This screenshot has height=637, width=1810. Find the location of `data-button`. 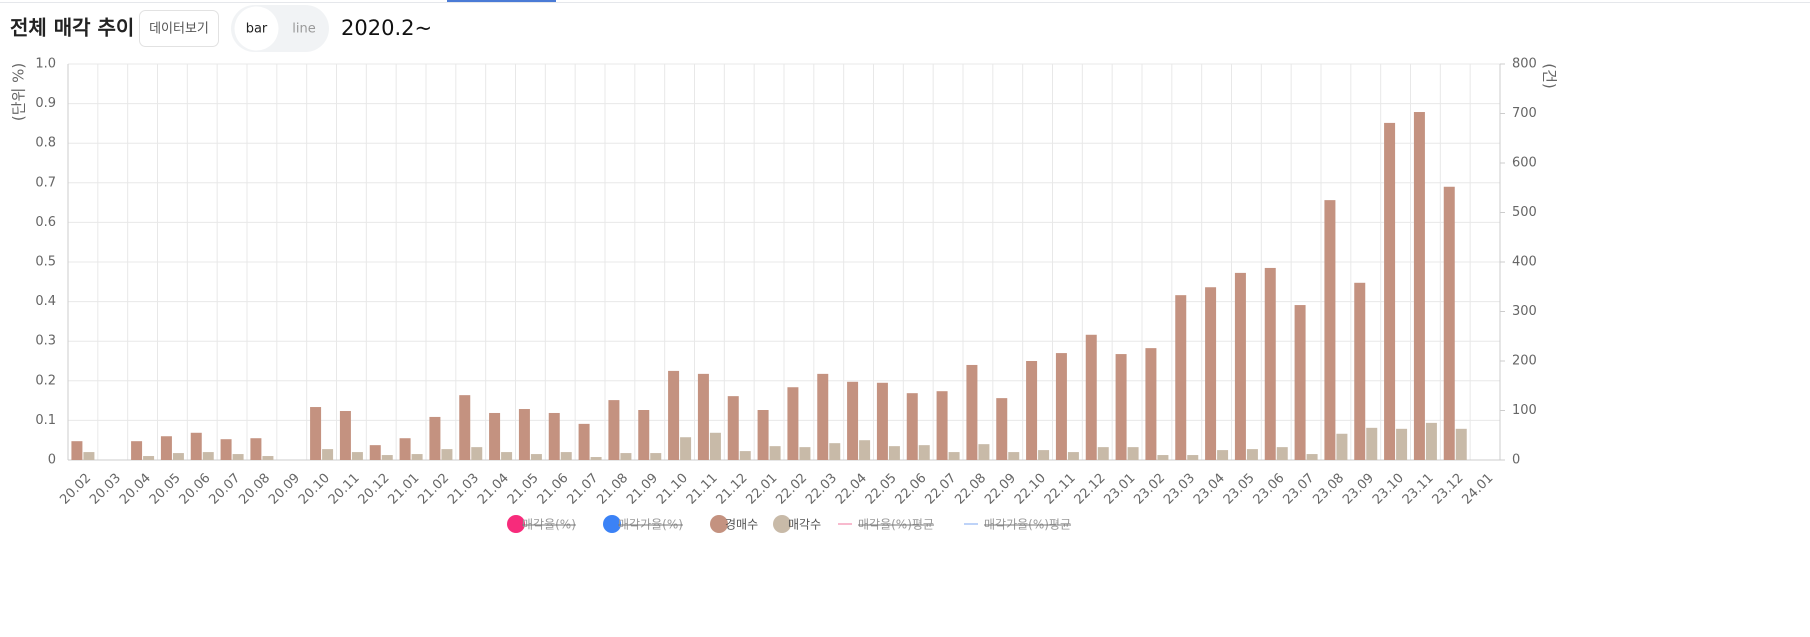

data-button is located at coordinates (179, 28).